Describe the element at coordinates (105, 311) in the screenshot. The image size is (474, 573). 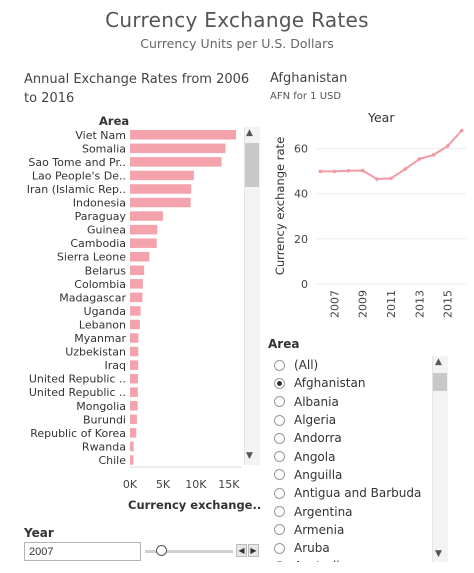
I see `bar-category-label: Uganda` at that location.